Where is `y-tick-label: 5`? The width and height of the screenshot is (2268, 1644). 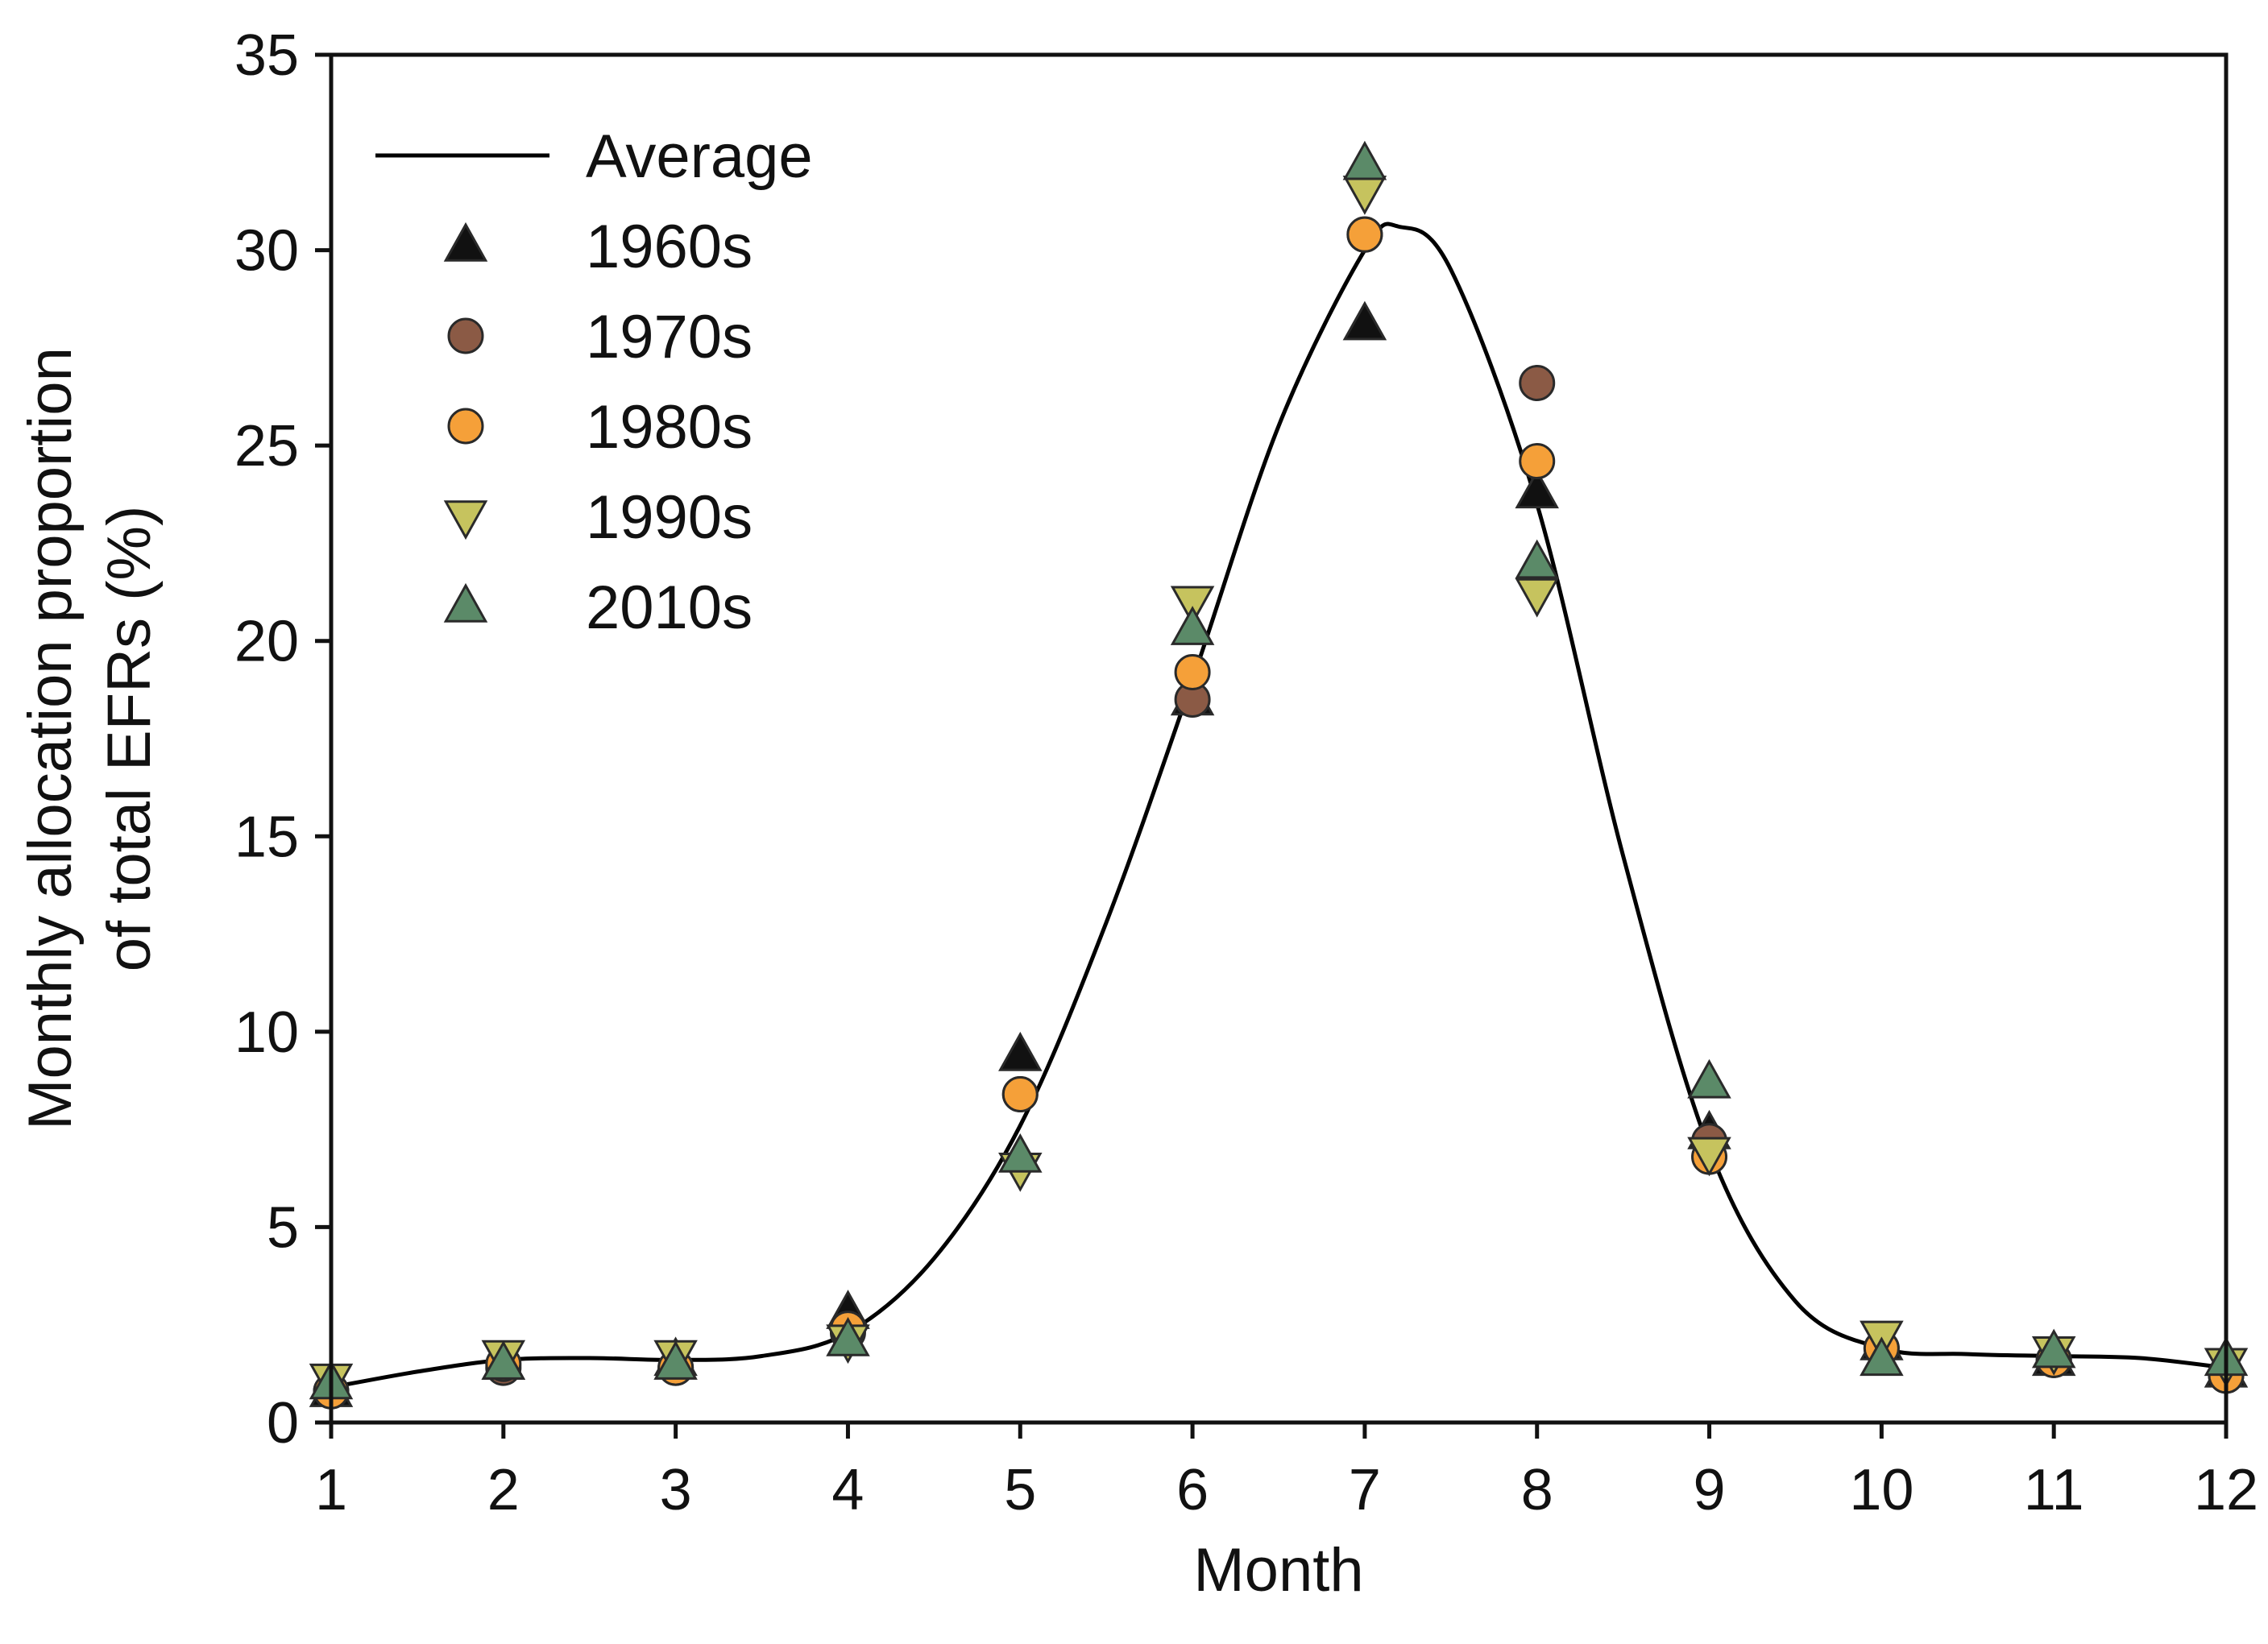
y-tick-label: 5 is located at coordinates (283, 1227).